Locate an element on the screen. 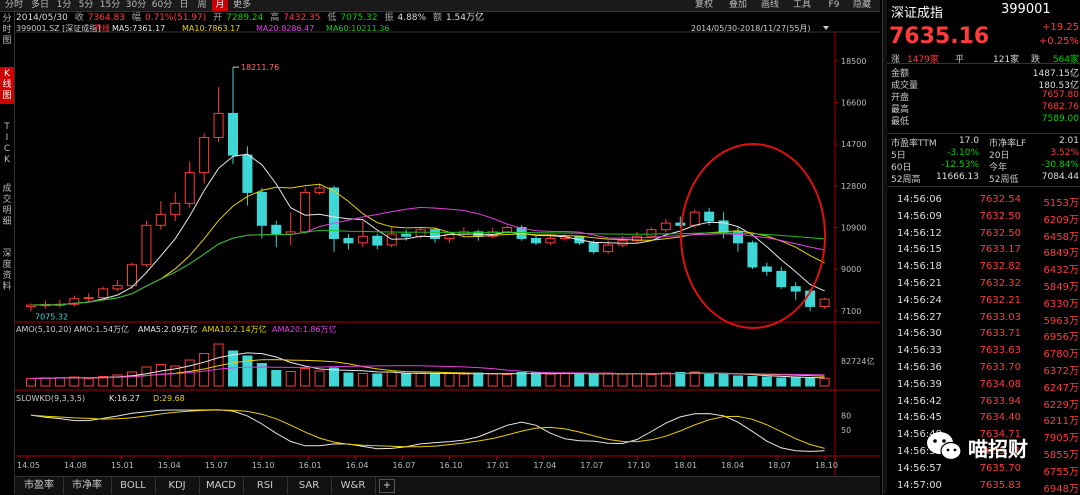 This screenshot has width=1080, height=495. date-range: 2014/05/30-2018/11/27(55月) is located at coordinates (751, 28).